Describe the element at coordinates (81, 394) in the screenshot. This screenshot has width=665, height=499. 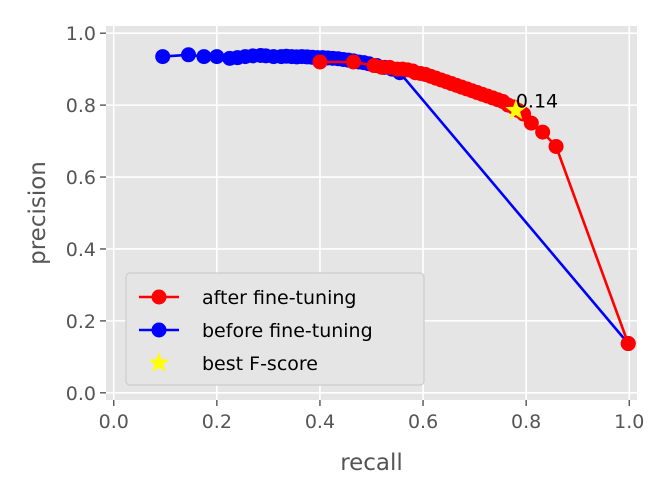
I see `y-tick-label: 0.0` at that location.